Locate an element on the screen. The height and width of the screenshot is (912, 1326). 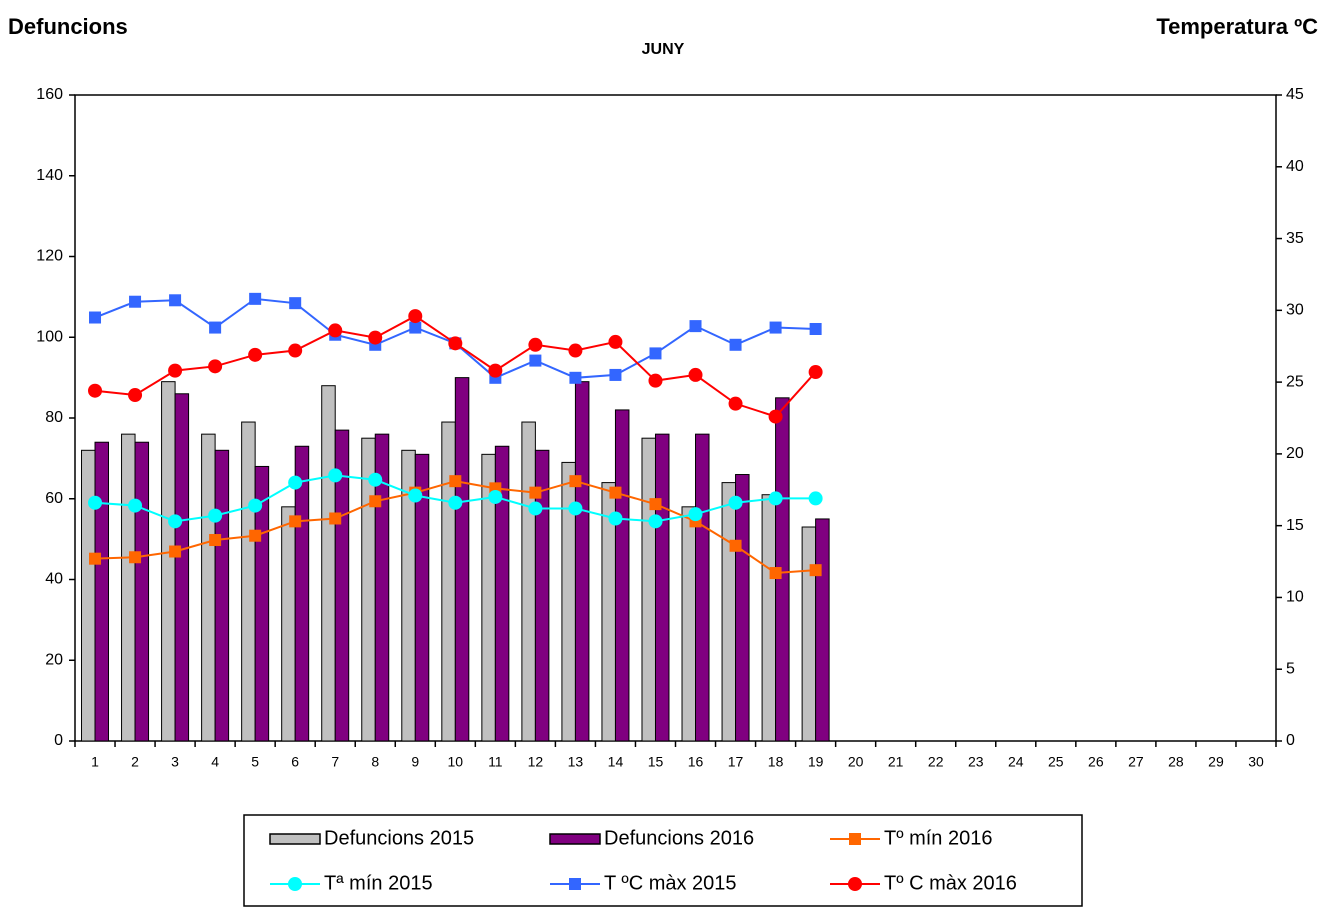
x-tick-label: 26 is located at coordinates (1096, 762).